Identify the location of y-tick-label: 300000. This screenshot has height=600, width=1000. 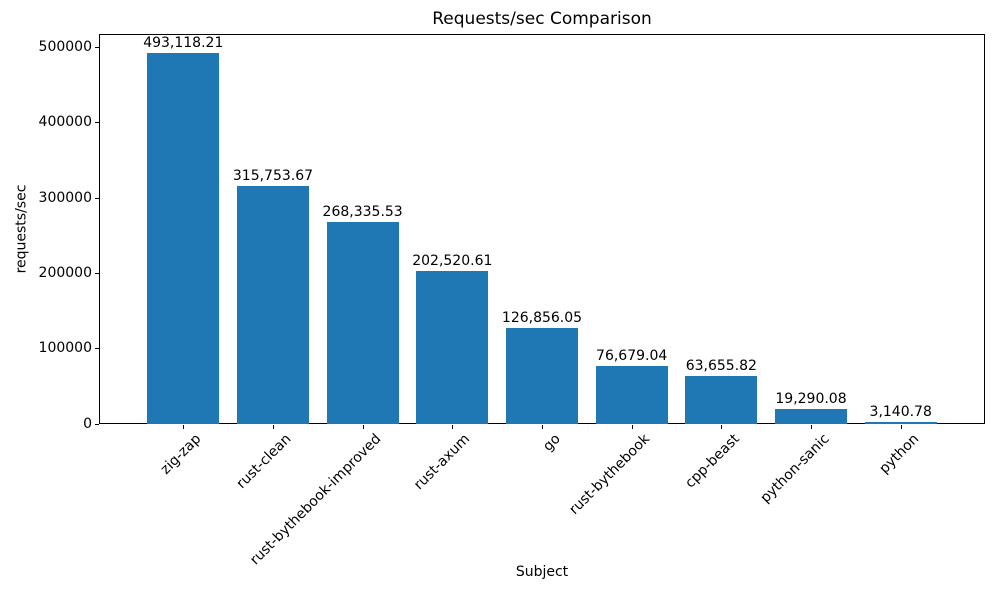
(65, 197).